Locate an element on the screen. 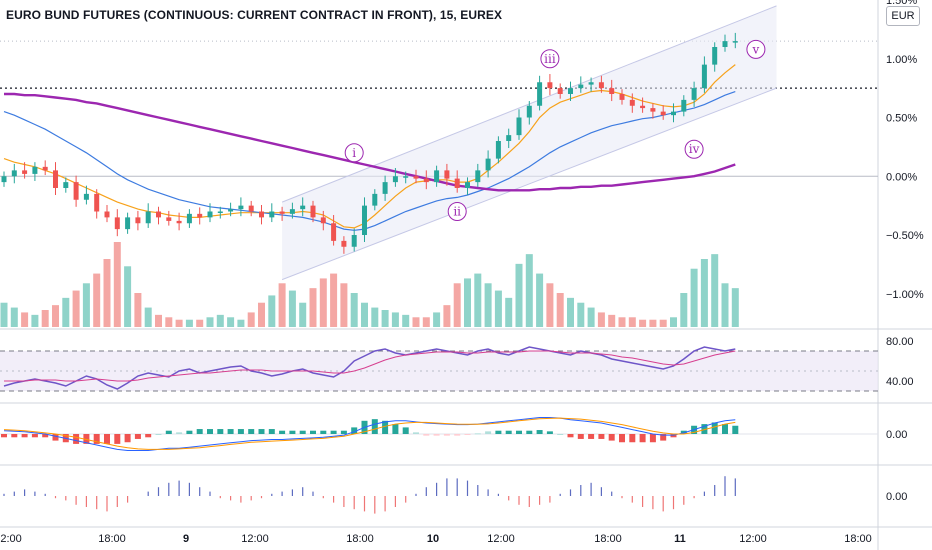  y-tick-label: −0.50% is located at coordinates (905, 236).